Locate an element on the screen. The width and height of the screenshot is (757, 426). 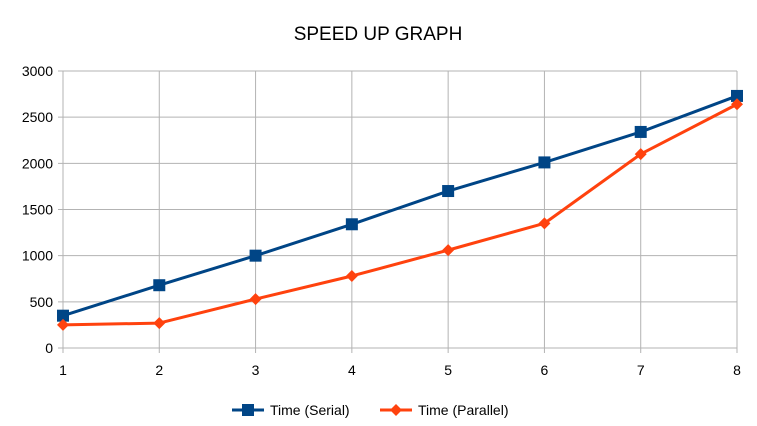
y-tick-label: 1500 is located at coordinates (37, 210).